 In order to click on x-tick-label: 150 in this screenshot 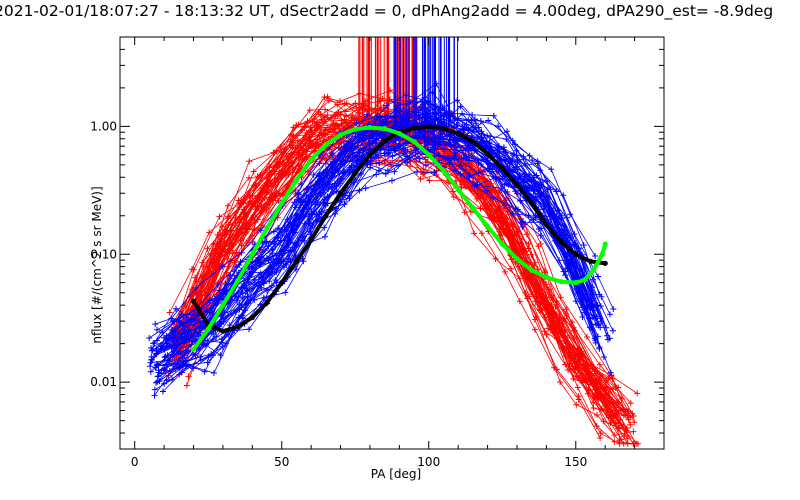, I will do `click(575, 462)`.